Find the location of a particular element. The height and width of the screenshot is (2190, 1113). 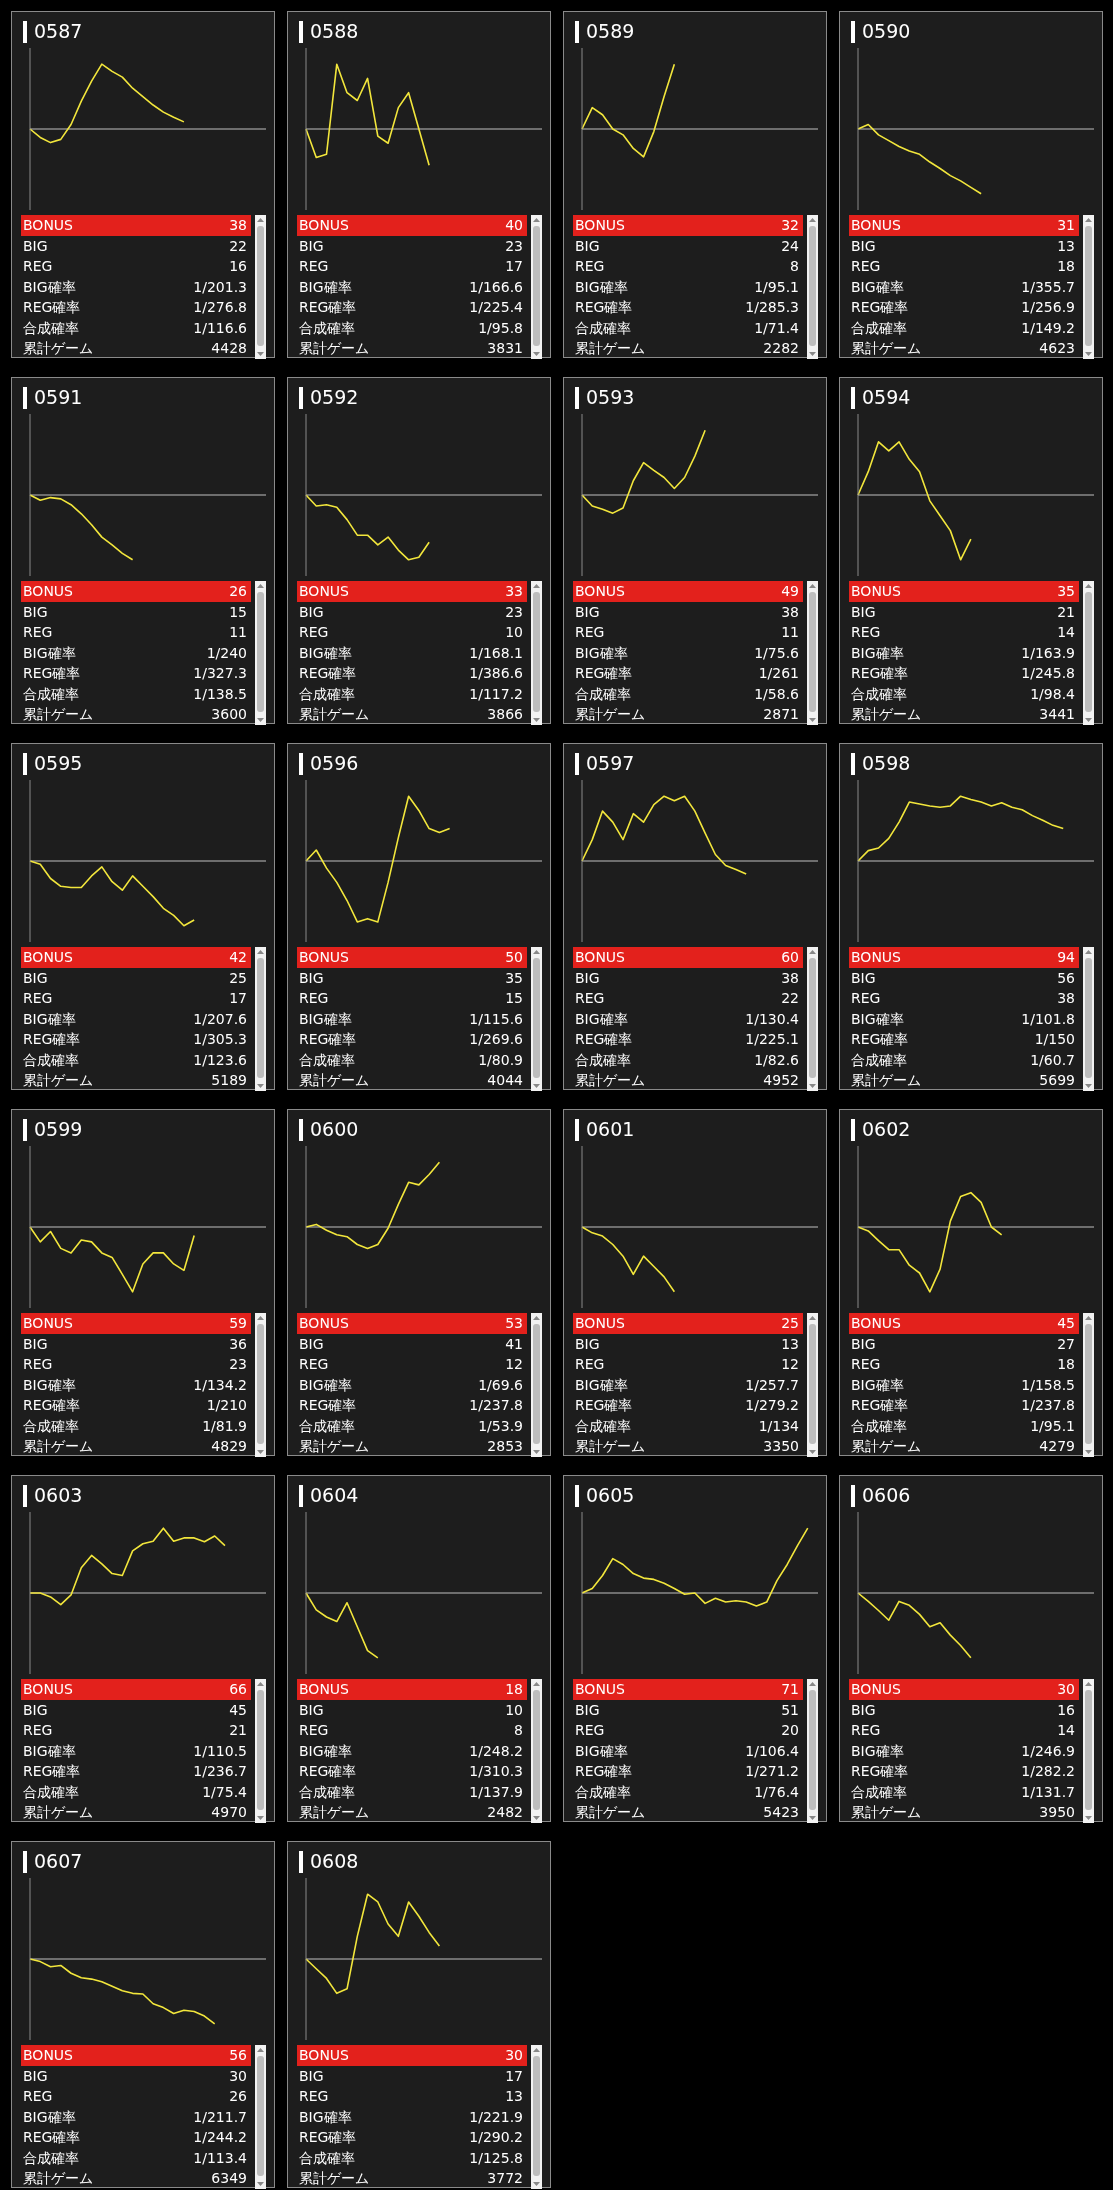

chart-title: 0606 is located at coordinates (886, 1495).